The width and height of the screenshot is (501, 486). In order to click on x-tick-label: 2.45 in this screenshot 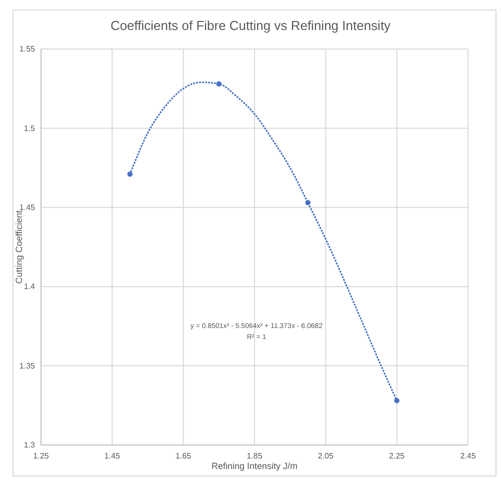, I will do `click(468, 456)`.